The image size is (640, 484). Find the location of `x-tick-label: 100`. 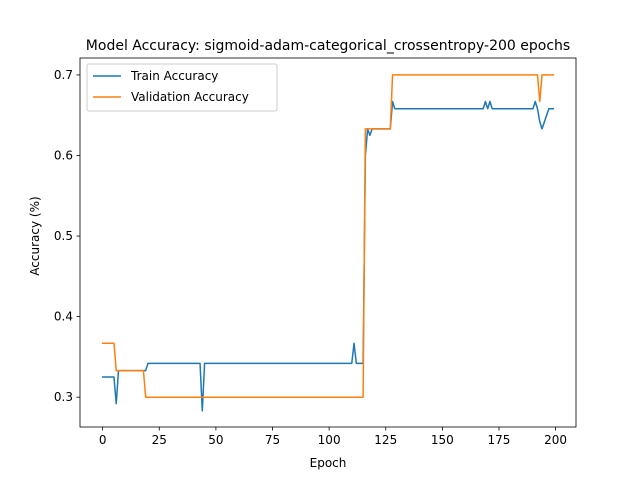

x-tick-label: 100 is located at coordinates (329, 440).